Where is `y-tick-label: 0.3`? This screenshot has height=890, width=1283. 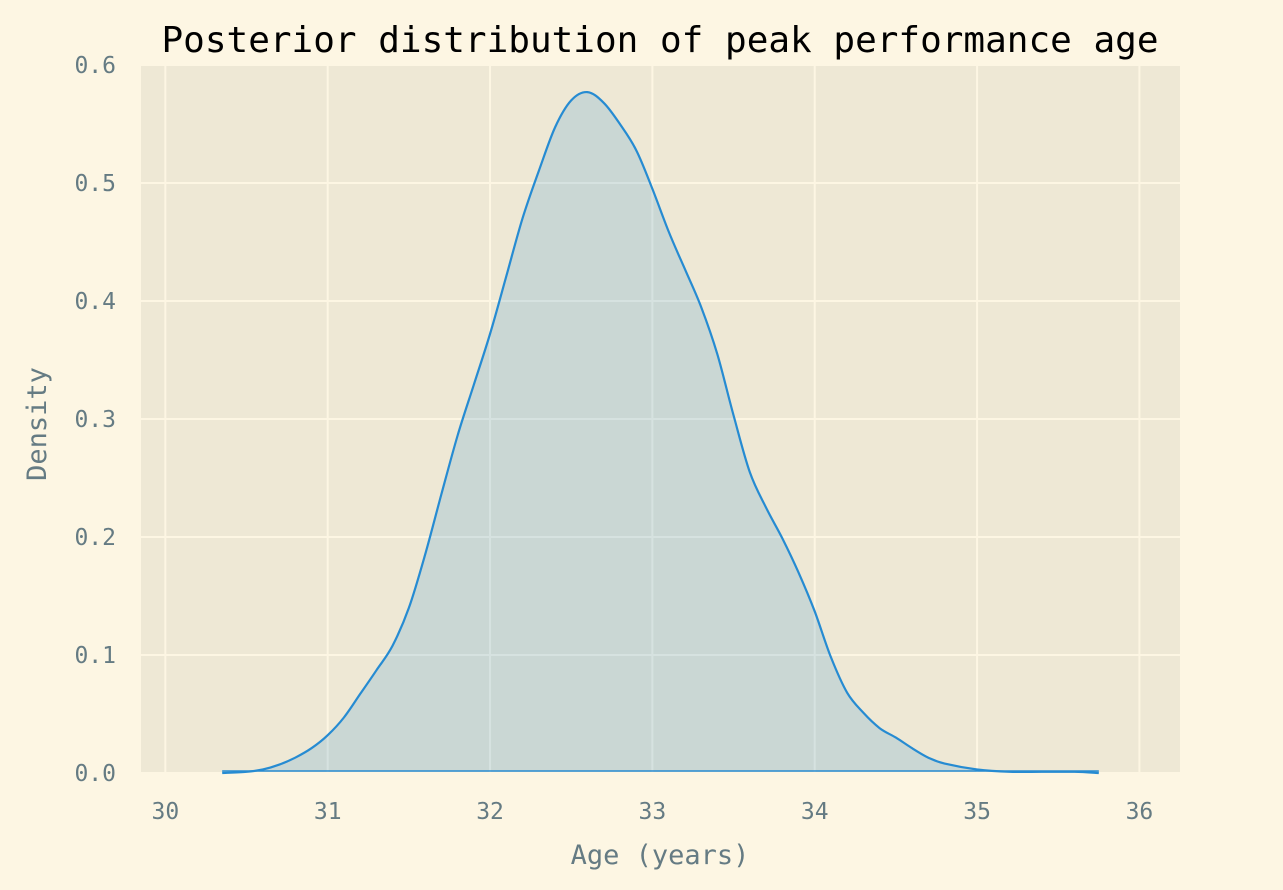 y-tick-label: 0.3 is located at coordinates (95, 420).